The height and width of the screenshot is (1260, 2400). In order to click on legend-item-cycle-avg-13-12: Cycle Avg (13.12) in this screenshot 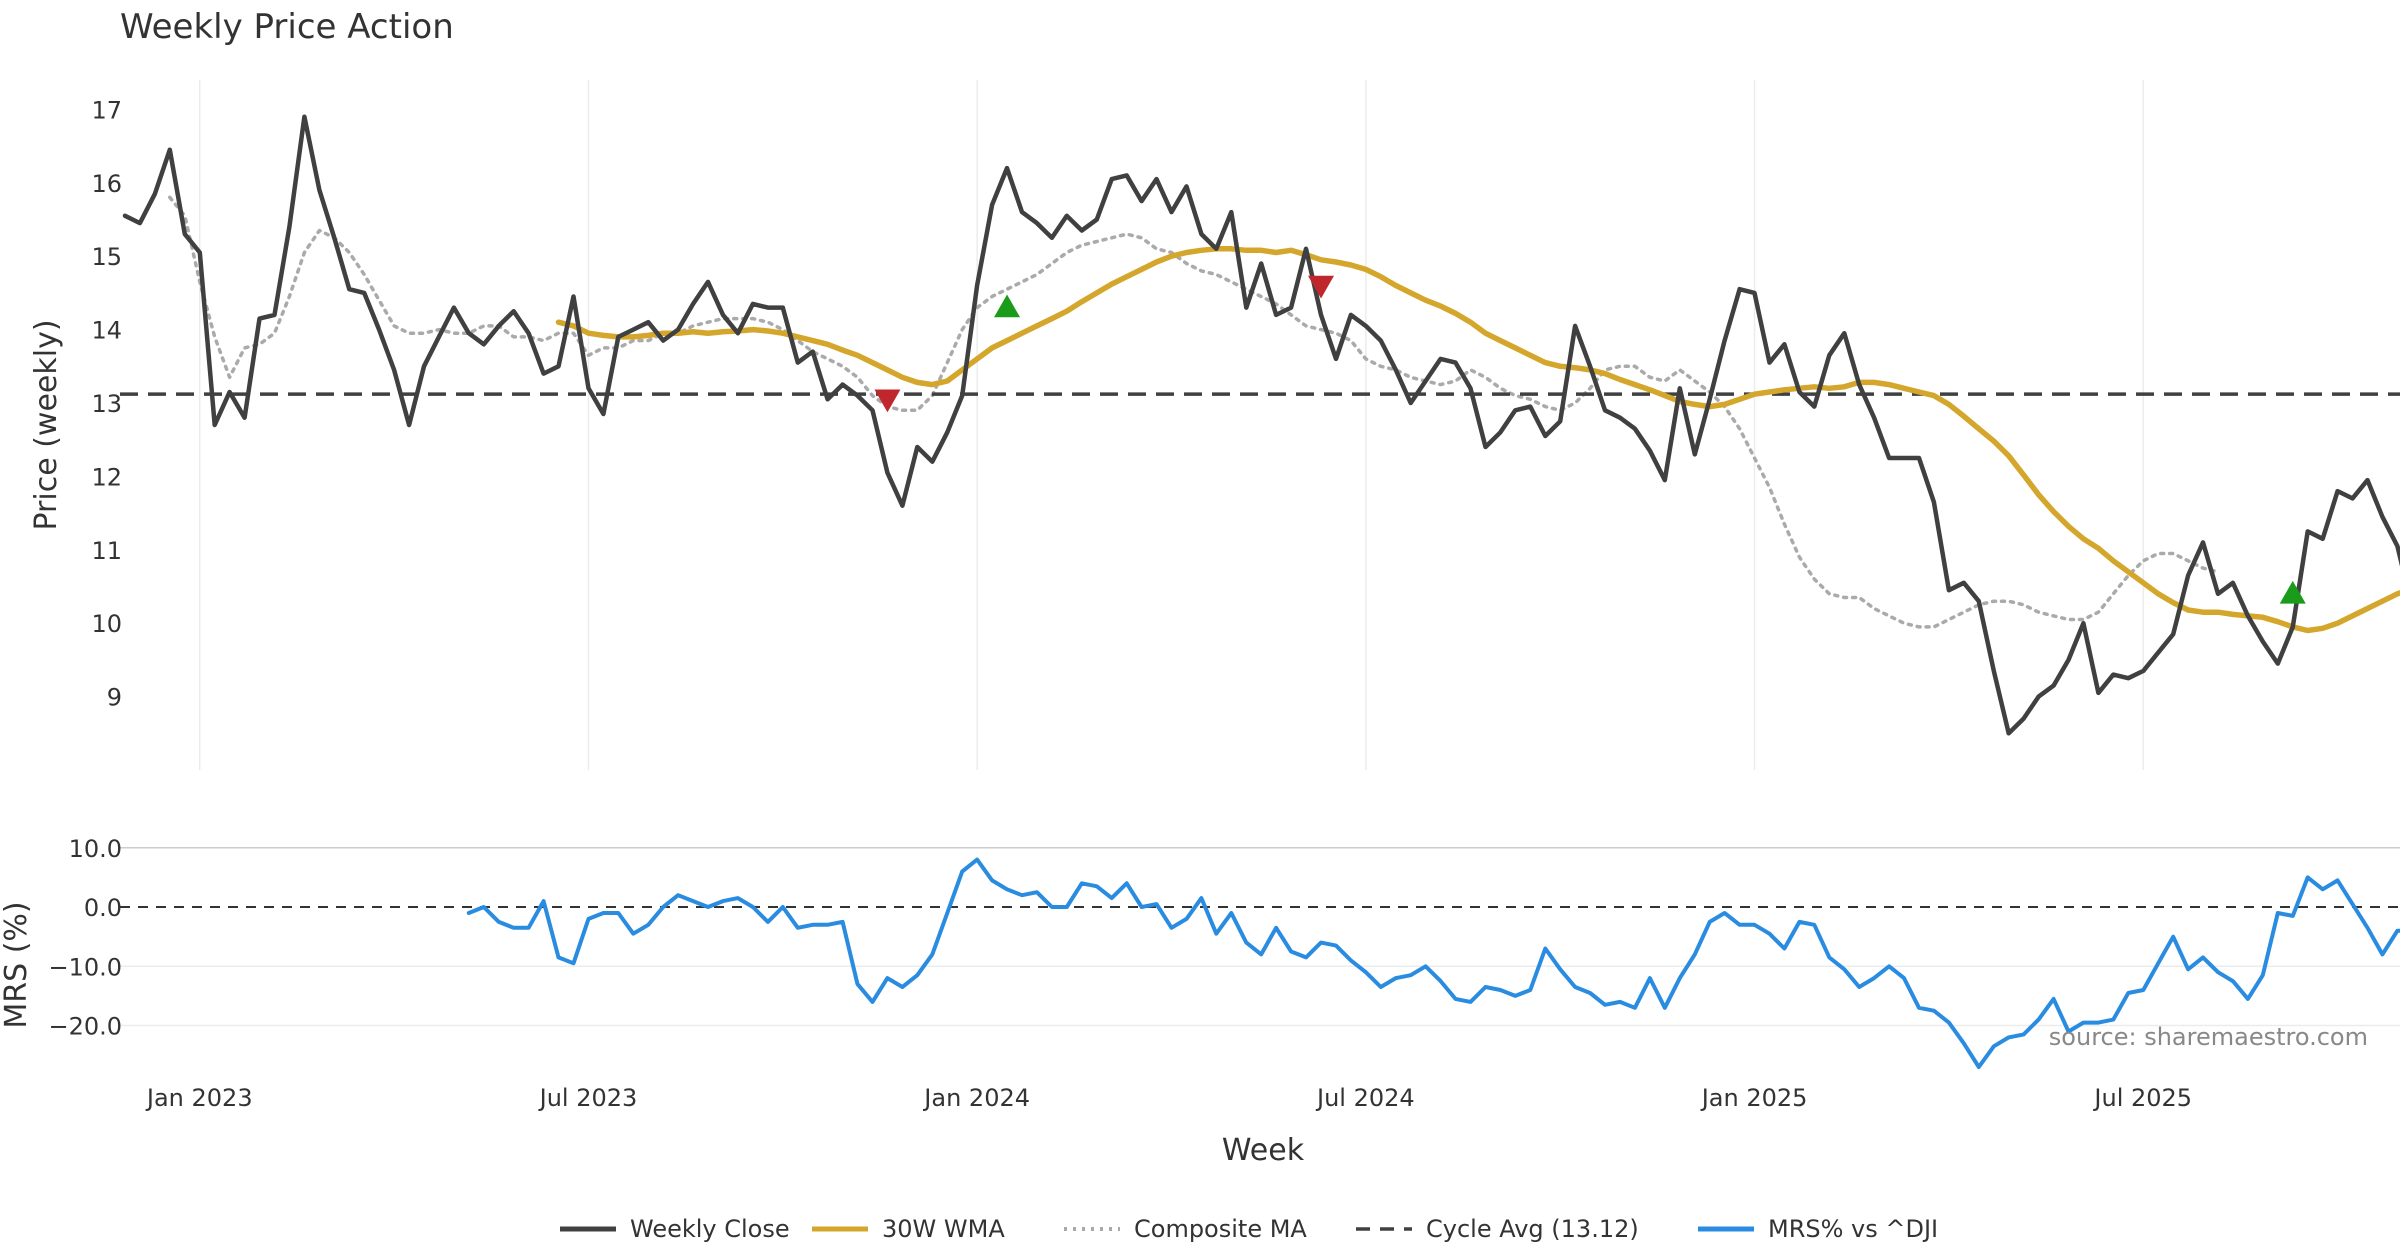, I will do `click(1497, 1229)`.